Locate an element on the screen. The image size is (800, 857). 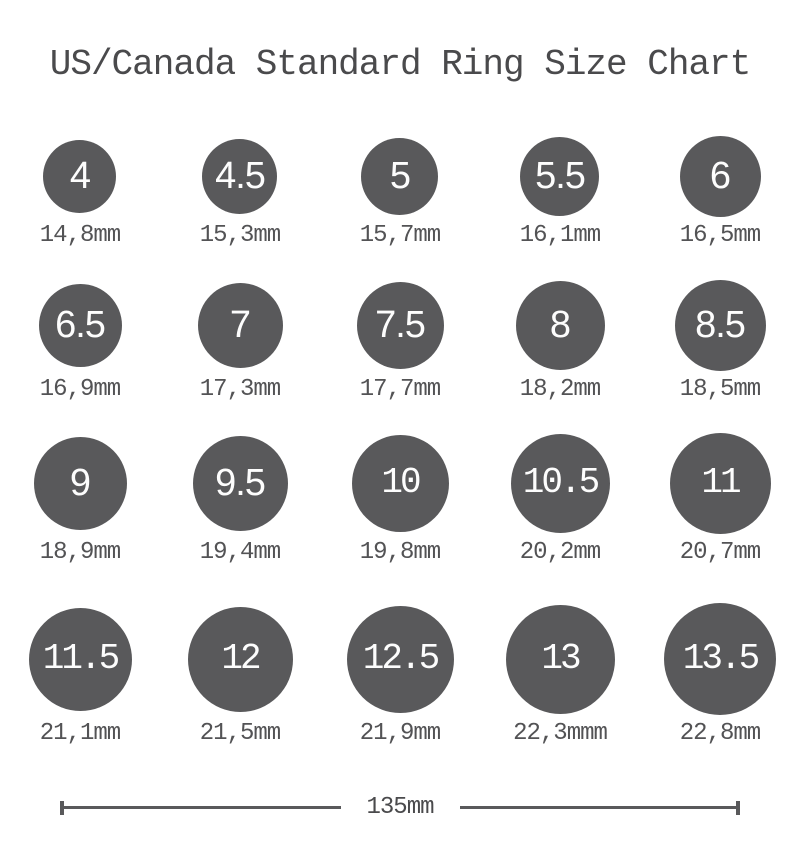
ruler-length-label: 135mm is located at coordinates (400, 807).